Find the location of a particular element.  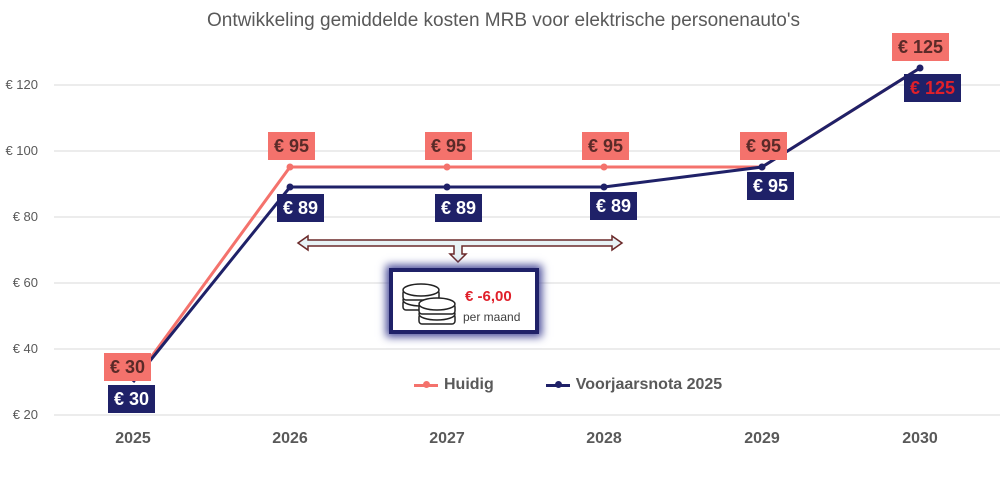

legend-label: Huidig is located at coordinates (469, 384).